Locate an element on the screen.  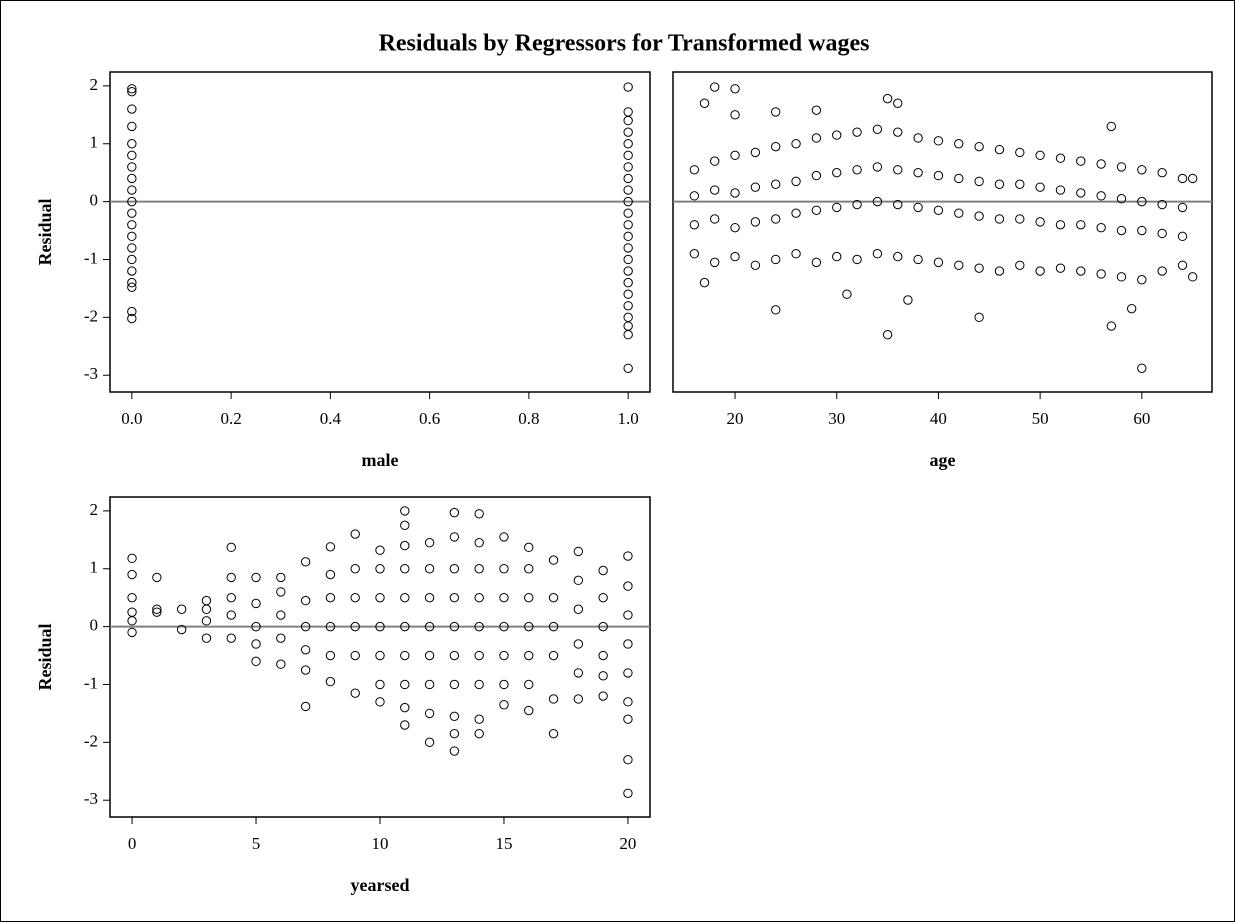
x-tick-label: 0.6 is located at coordinates (429, 418).